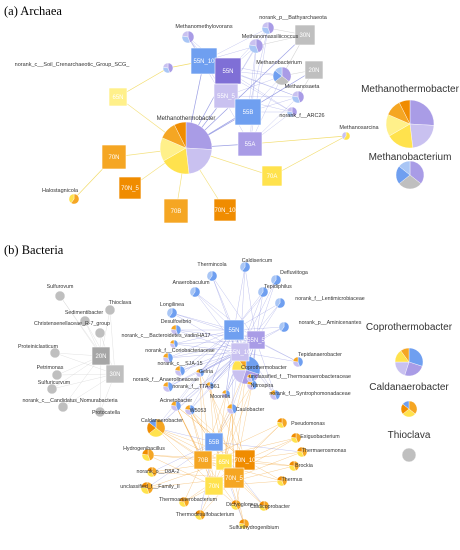 The width and height of the screenshot is (460, 550). I want to click on taxon-node-methanothermobacter, so click(186, 148).